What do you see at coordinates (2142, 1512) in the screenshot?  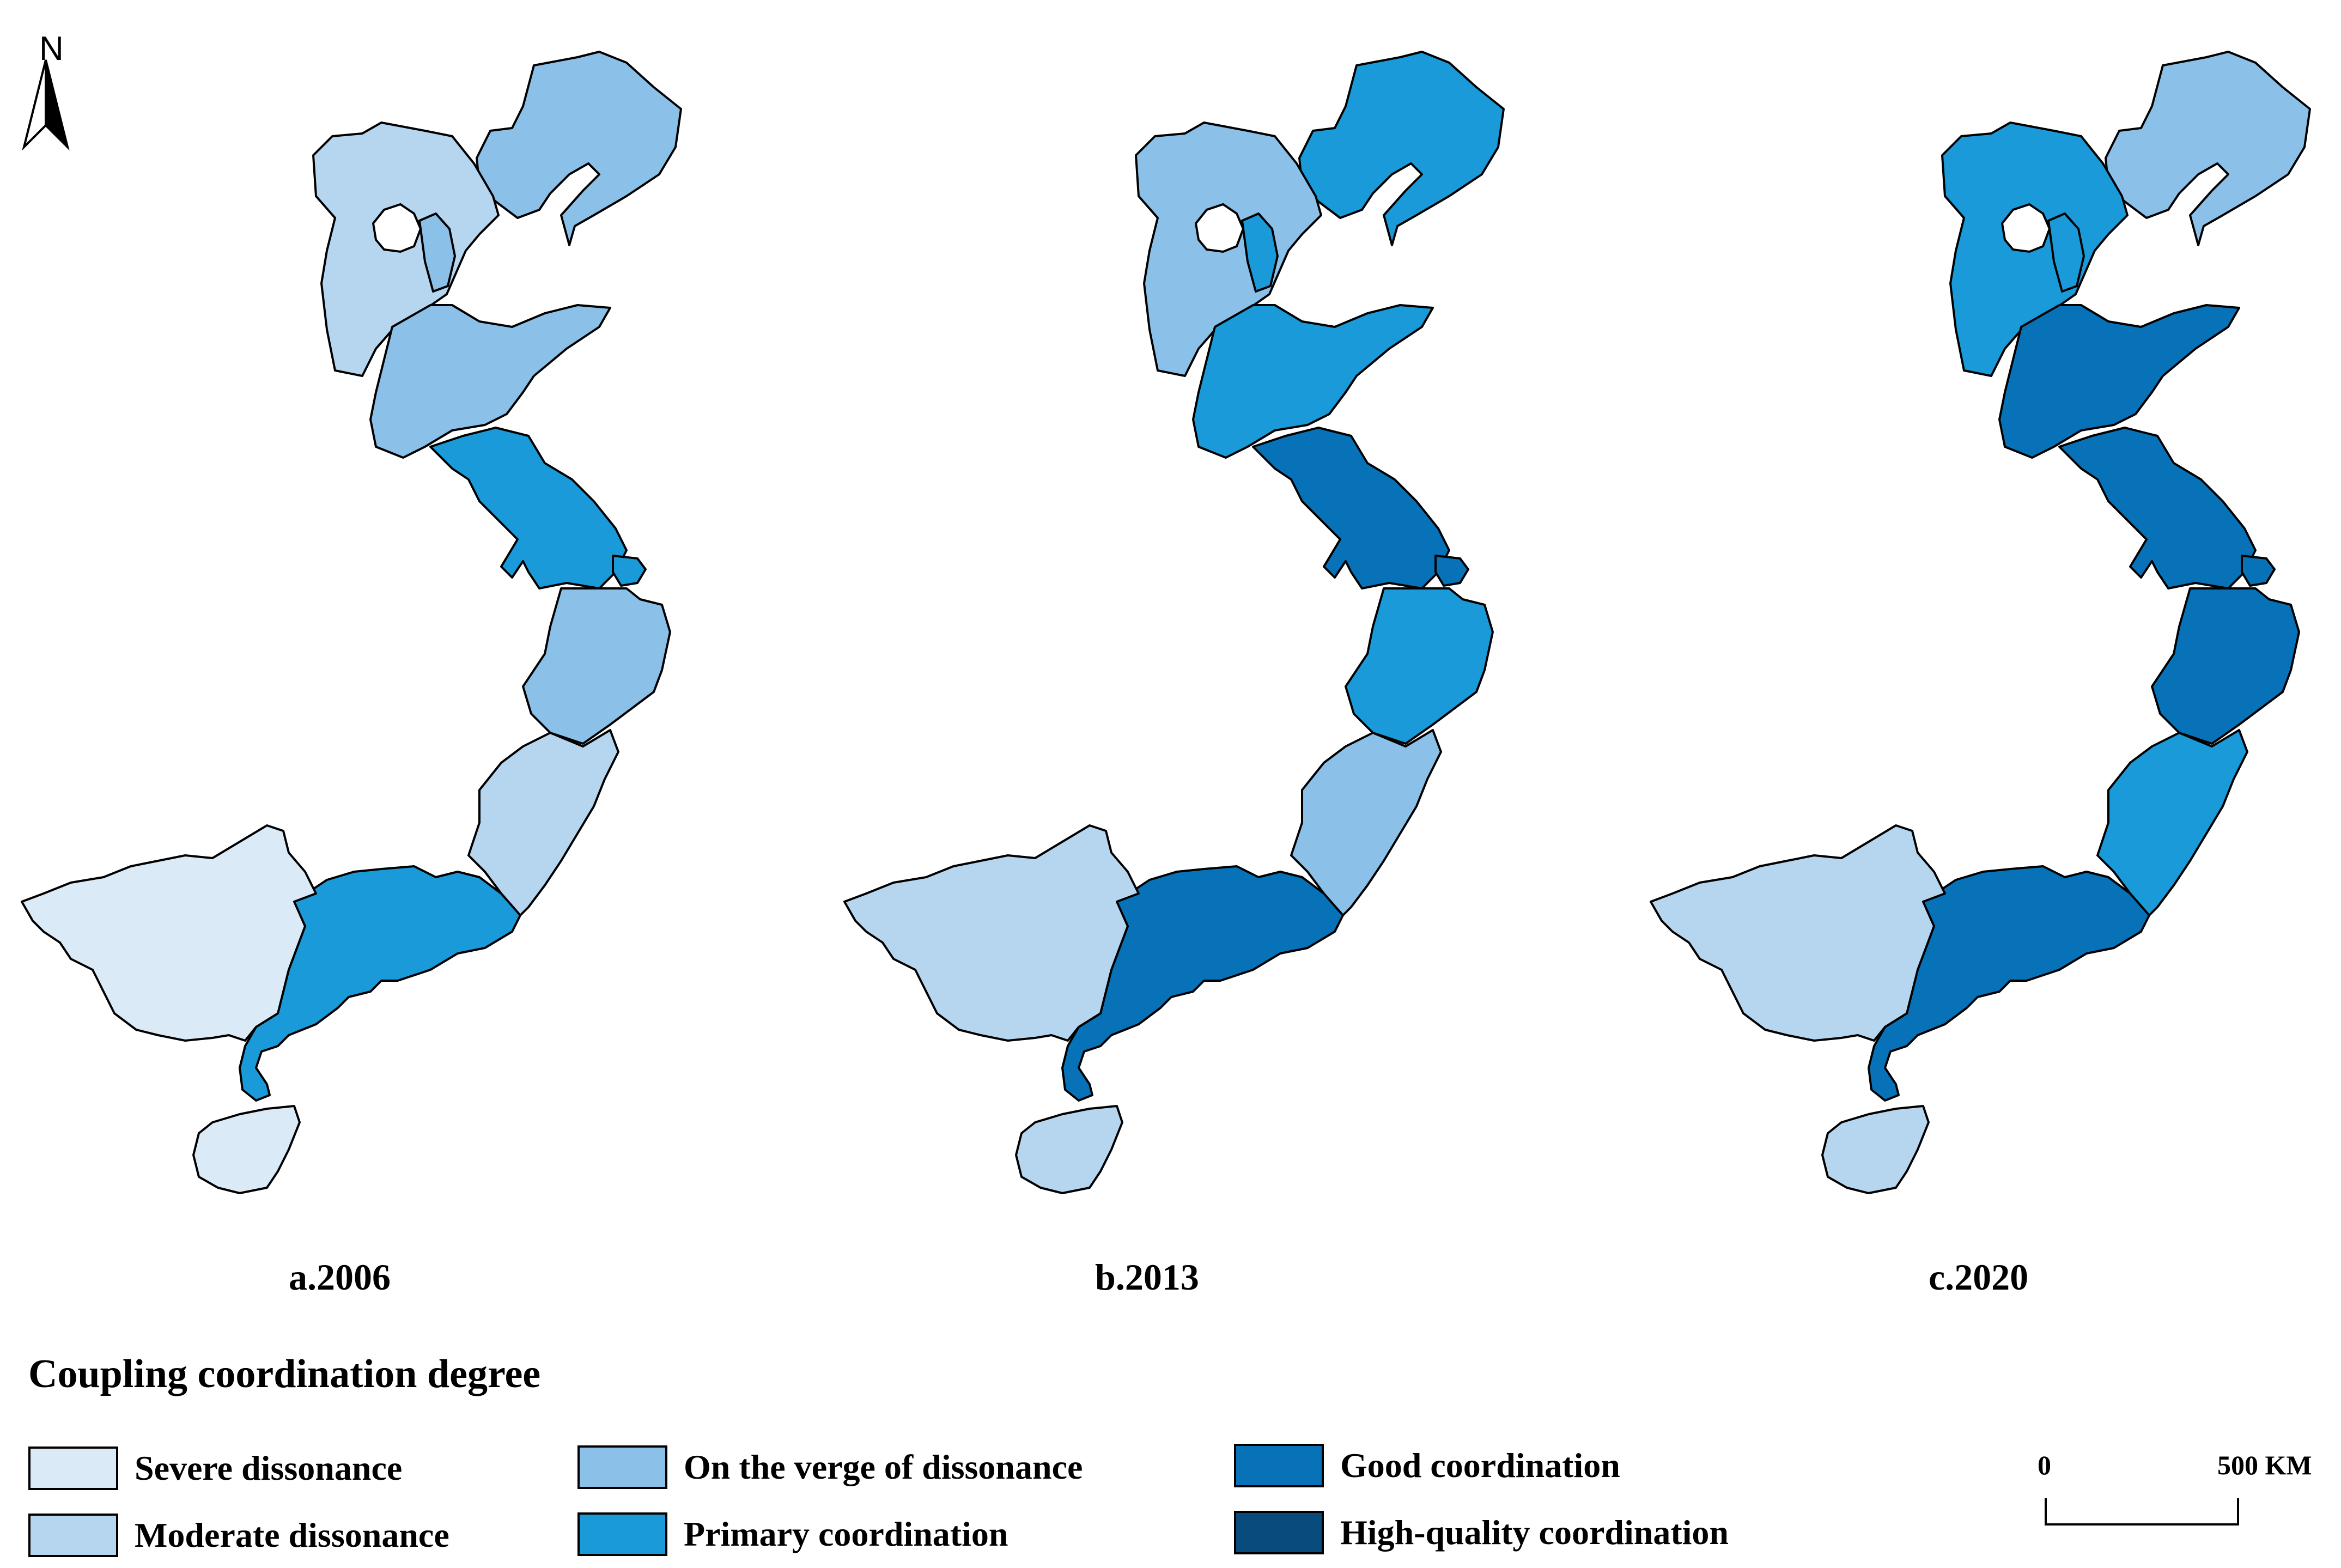 I see `scale-bar` at bounding box center [2142, 1512].